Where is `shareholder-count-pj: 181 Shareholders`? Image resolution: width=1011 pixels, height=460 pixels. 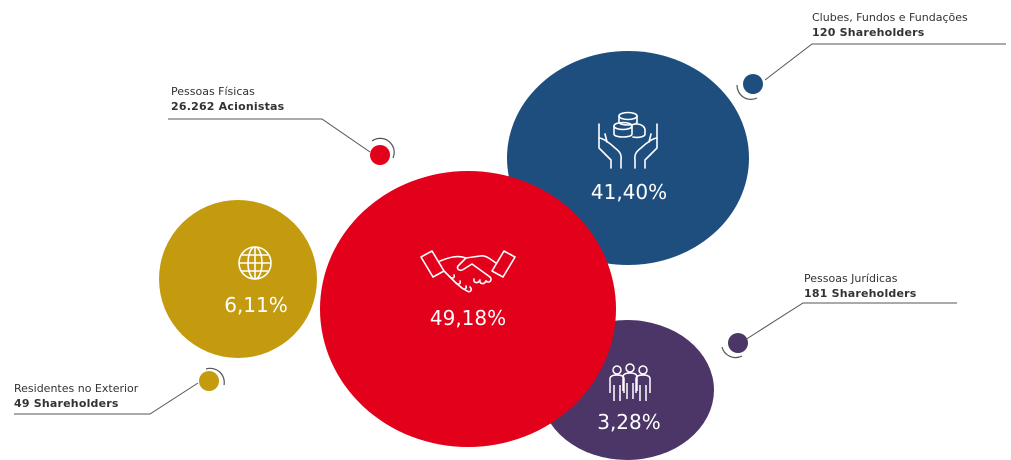
shareholder-count-pj: 181 Shareholders is located at coordinates (860, 293).